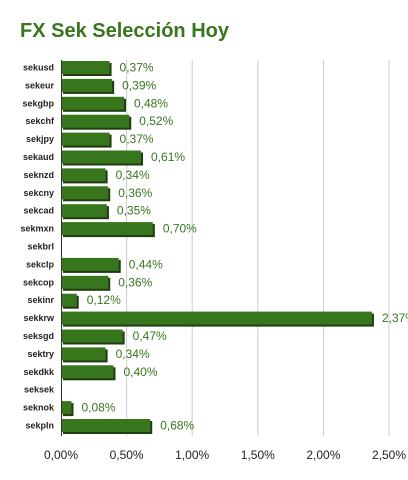  Describe the element at coordinates (40, 300) in the screenshot. I see `category-label: sekinr` at that location.